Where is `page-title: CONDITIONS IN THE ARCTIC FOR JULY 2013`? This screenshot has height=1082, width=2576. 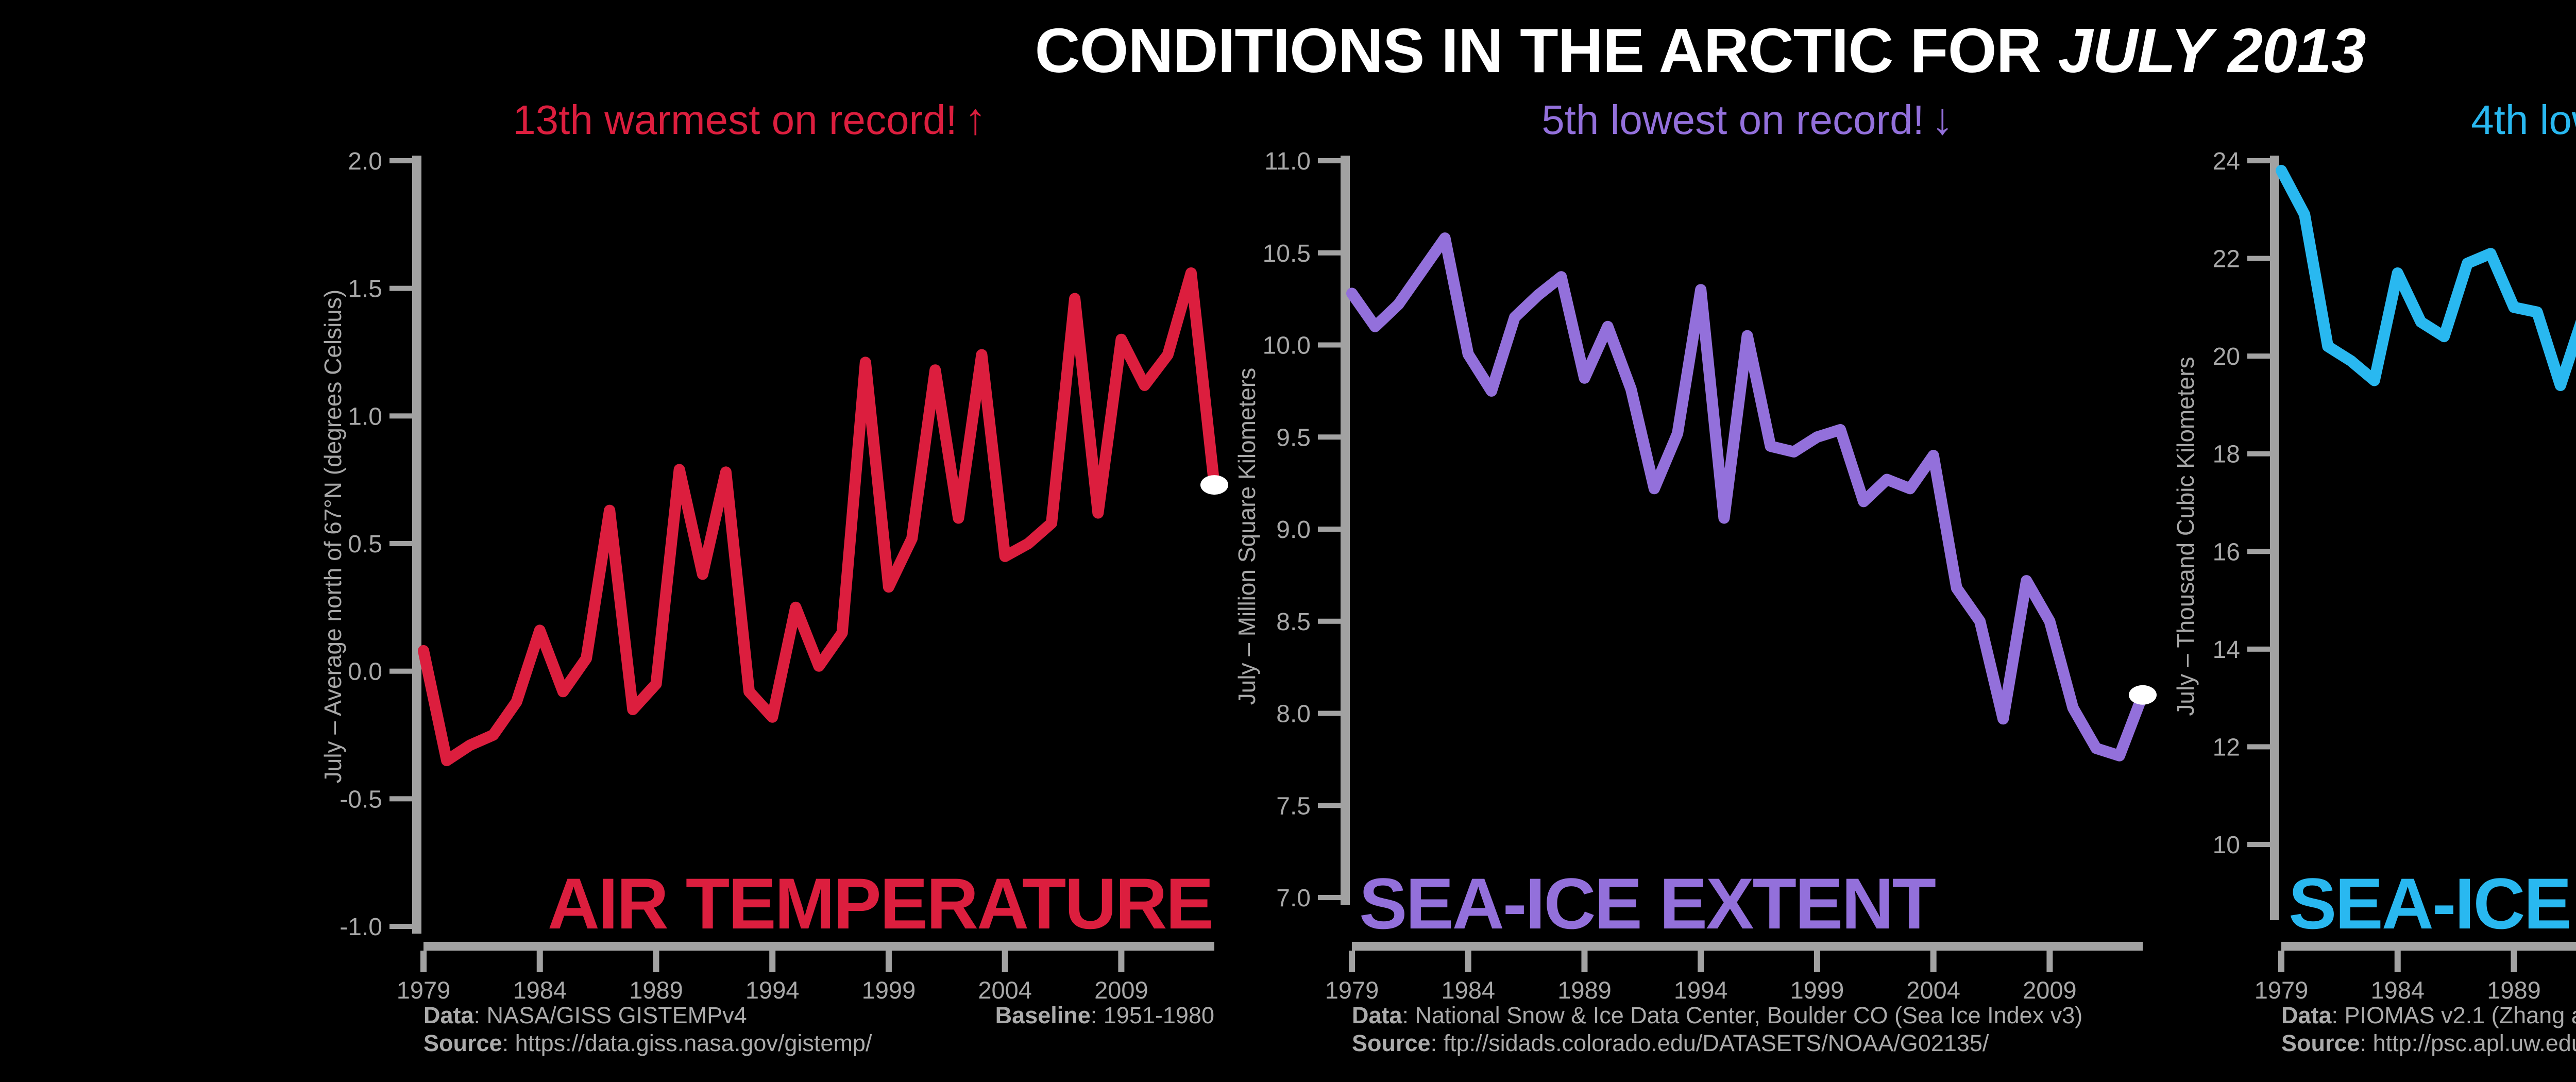
page-title: CONDITIONS IN THE ARCTIC FOR JULY 2013 is located at coordinates (1288, 50).